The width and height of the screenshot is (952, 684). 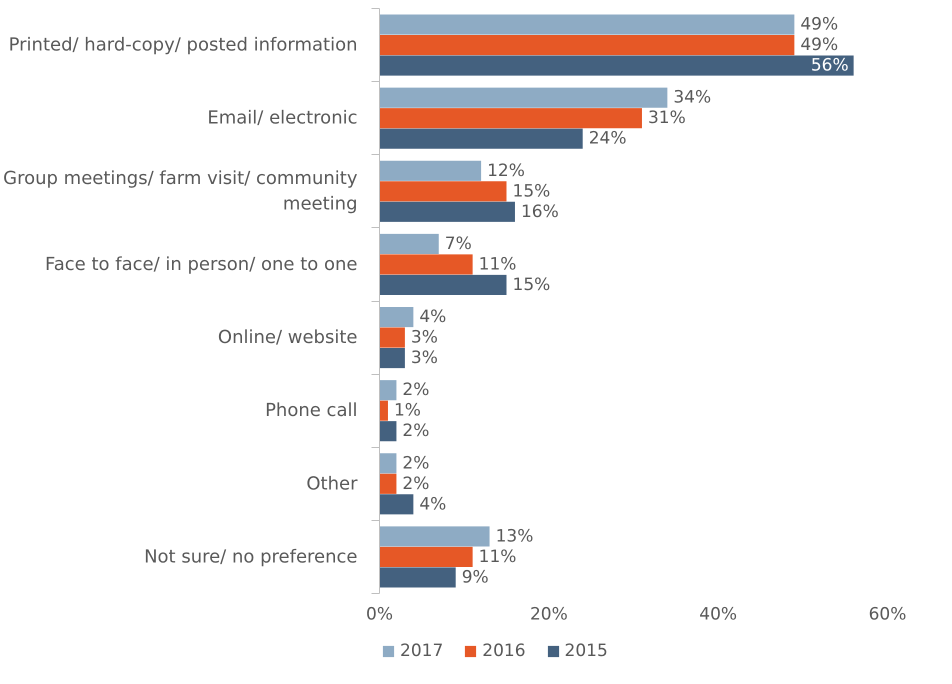 I want to click on data-label: 13%, so click(x=515, y=536).